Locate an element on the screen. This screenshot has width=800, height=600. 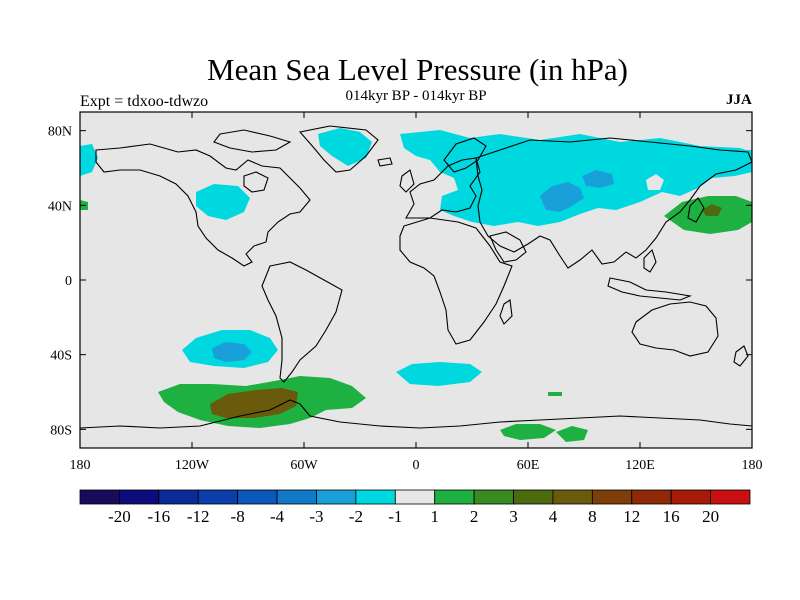
coast-south-america is located at coordinates (302, 322).